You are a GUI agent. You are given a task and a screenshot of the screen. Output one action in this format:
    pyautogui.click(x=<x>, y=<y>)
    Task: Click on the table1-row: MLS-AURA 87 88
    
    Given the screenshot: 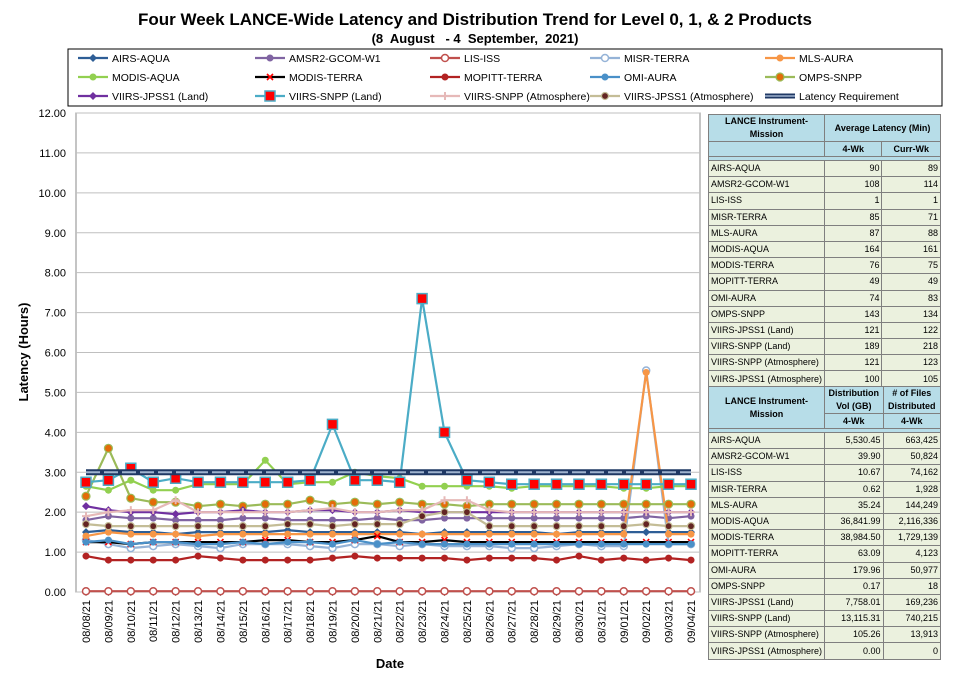 What is the action you would take?
    pyautogui.click(x=824, y=233)
    